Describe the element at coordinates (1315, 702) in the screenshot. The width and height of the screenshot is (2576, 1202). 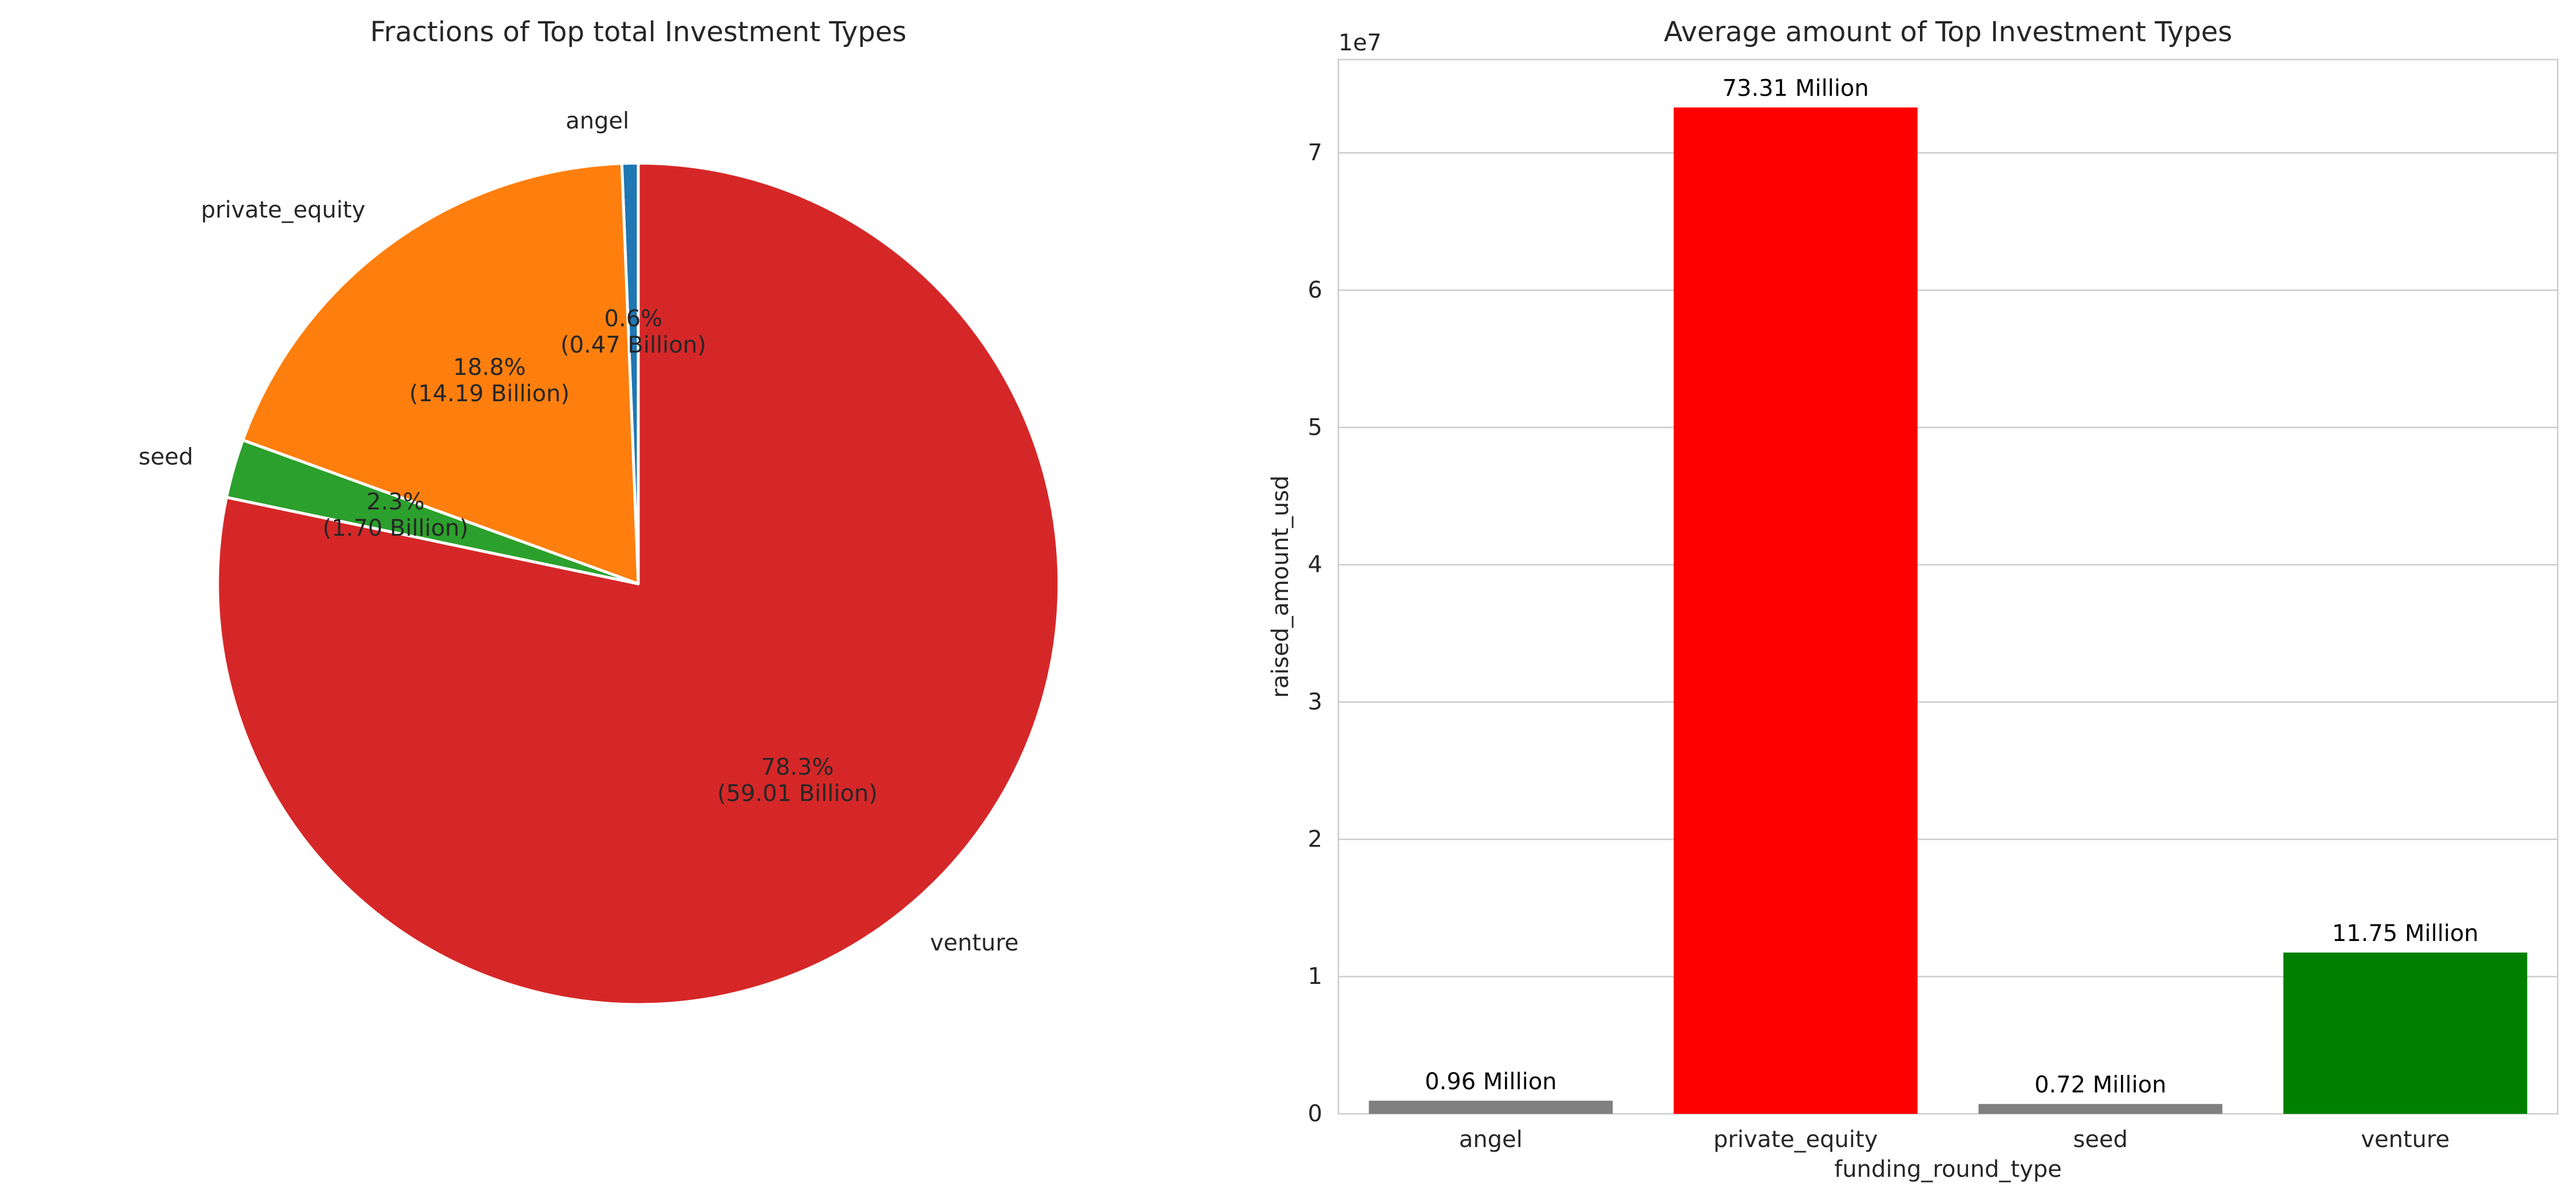
I see `y-tick-label: 3` at that location.